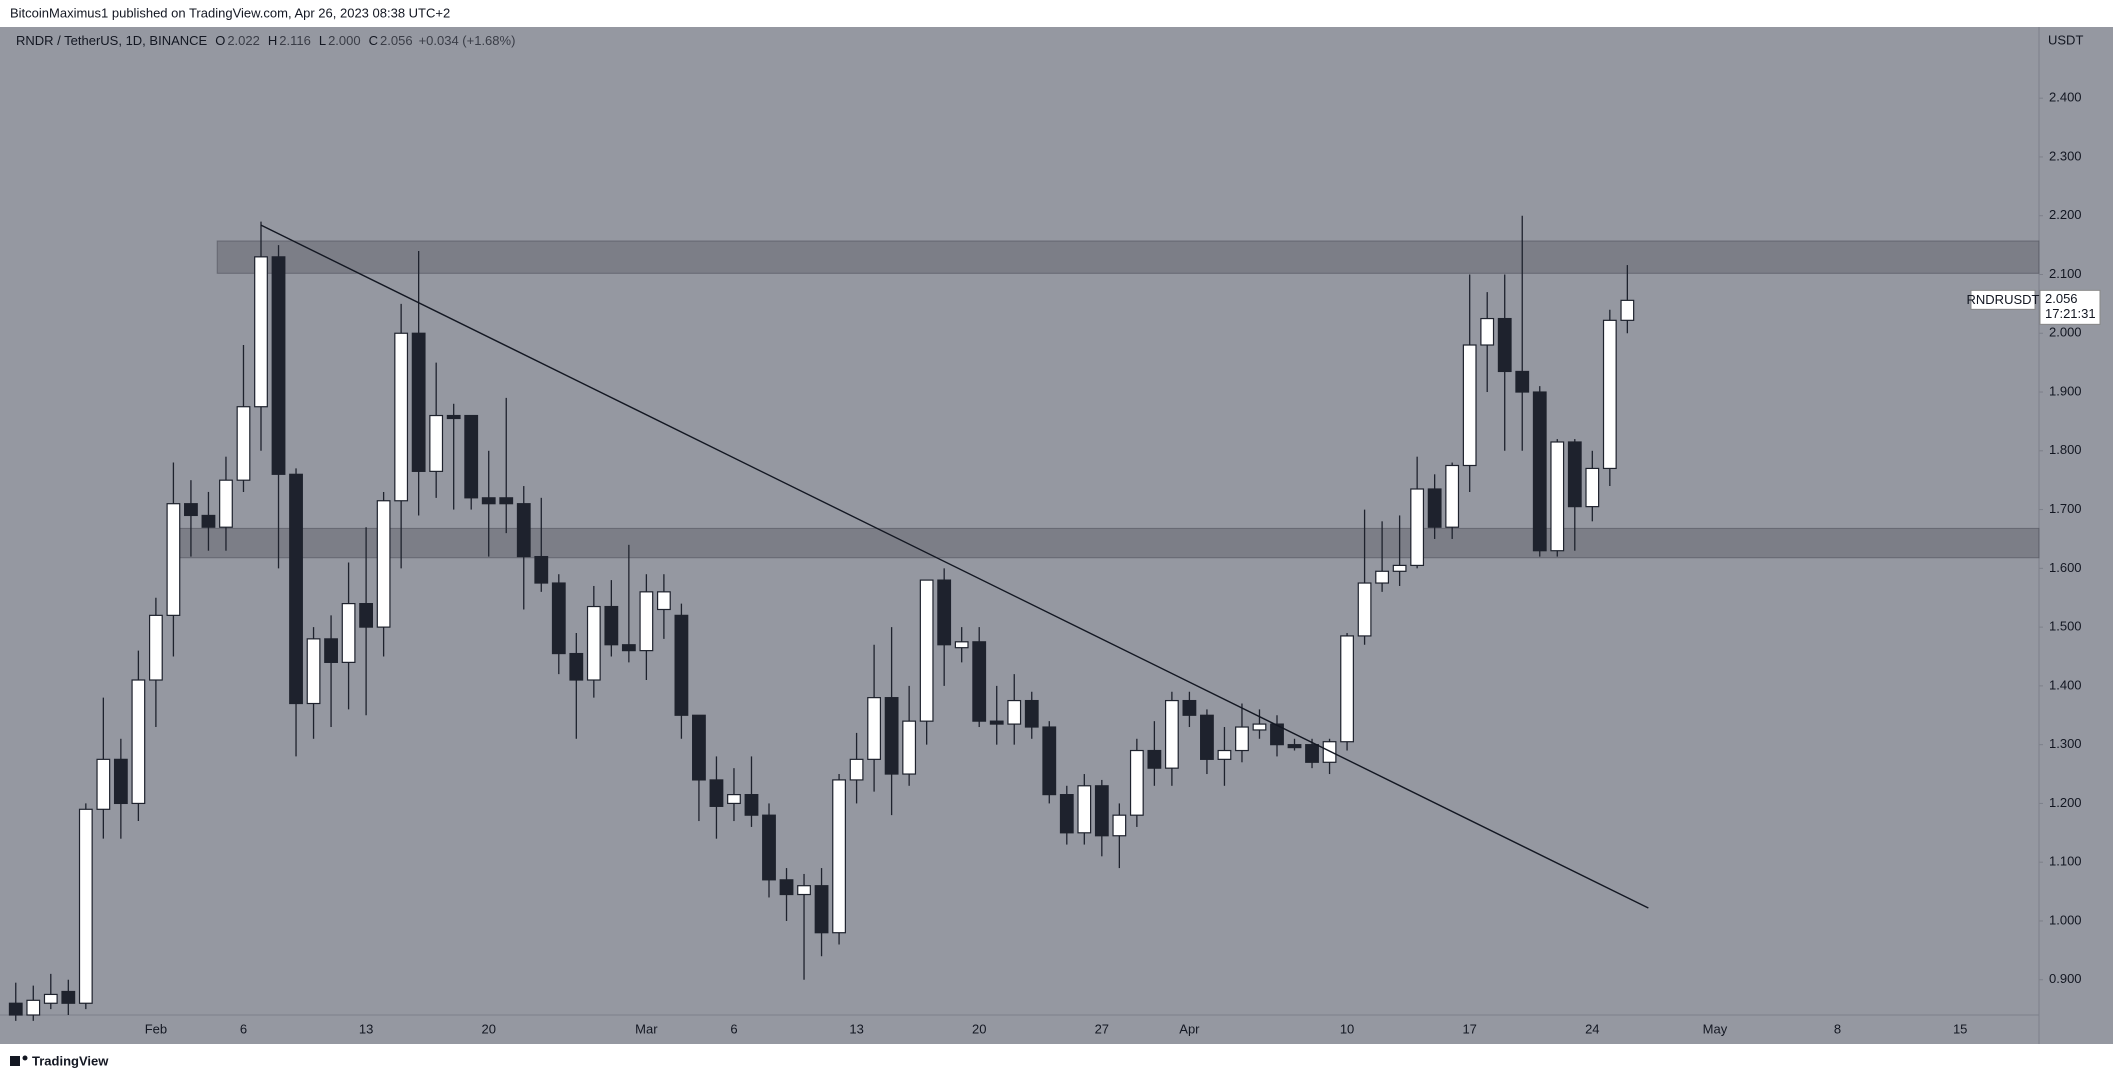 The height and width of the screenshot is (1079, 2113). I want to click on x-tick-label: 17, so click(1469, 1028).